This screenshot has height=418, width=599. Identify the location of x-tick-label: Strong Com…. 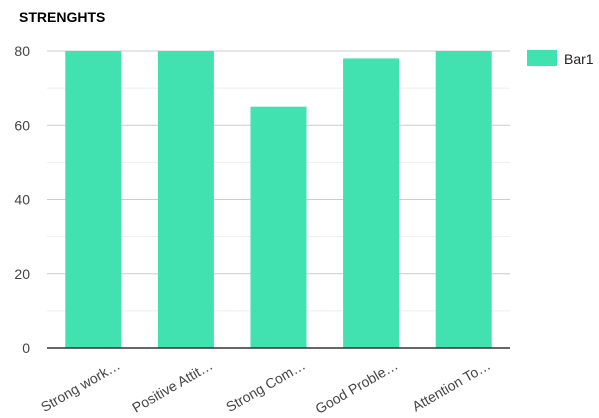
(265, 386).